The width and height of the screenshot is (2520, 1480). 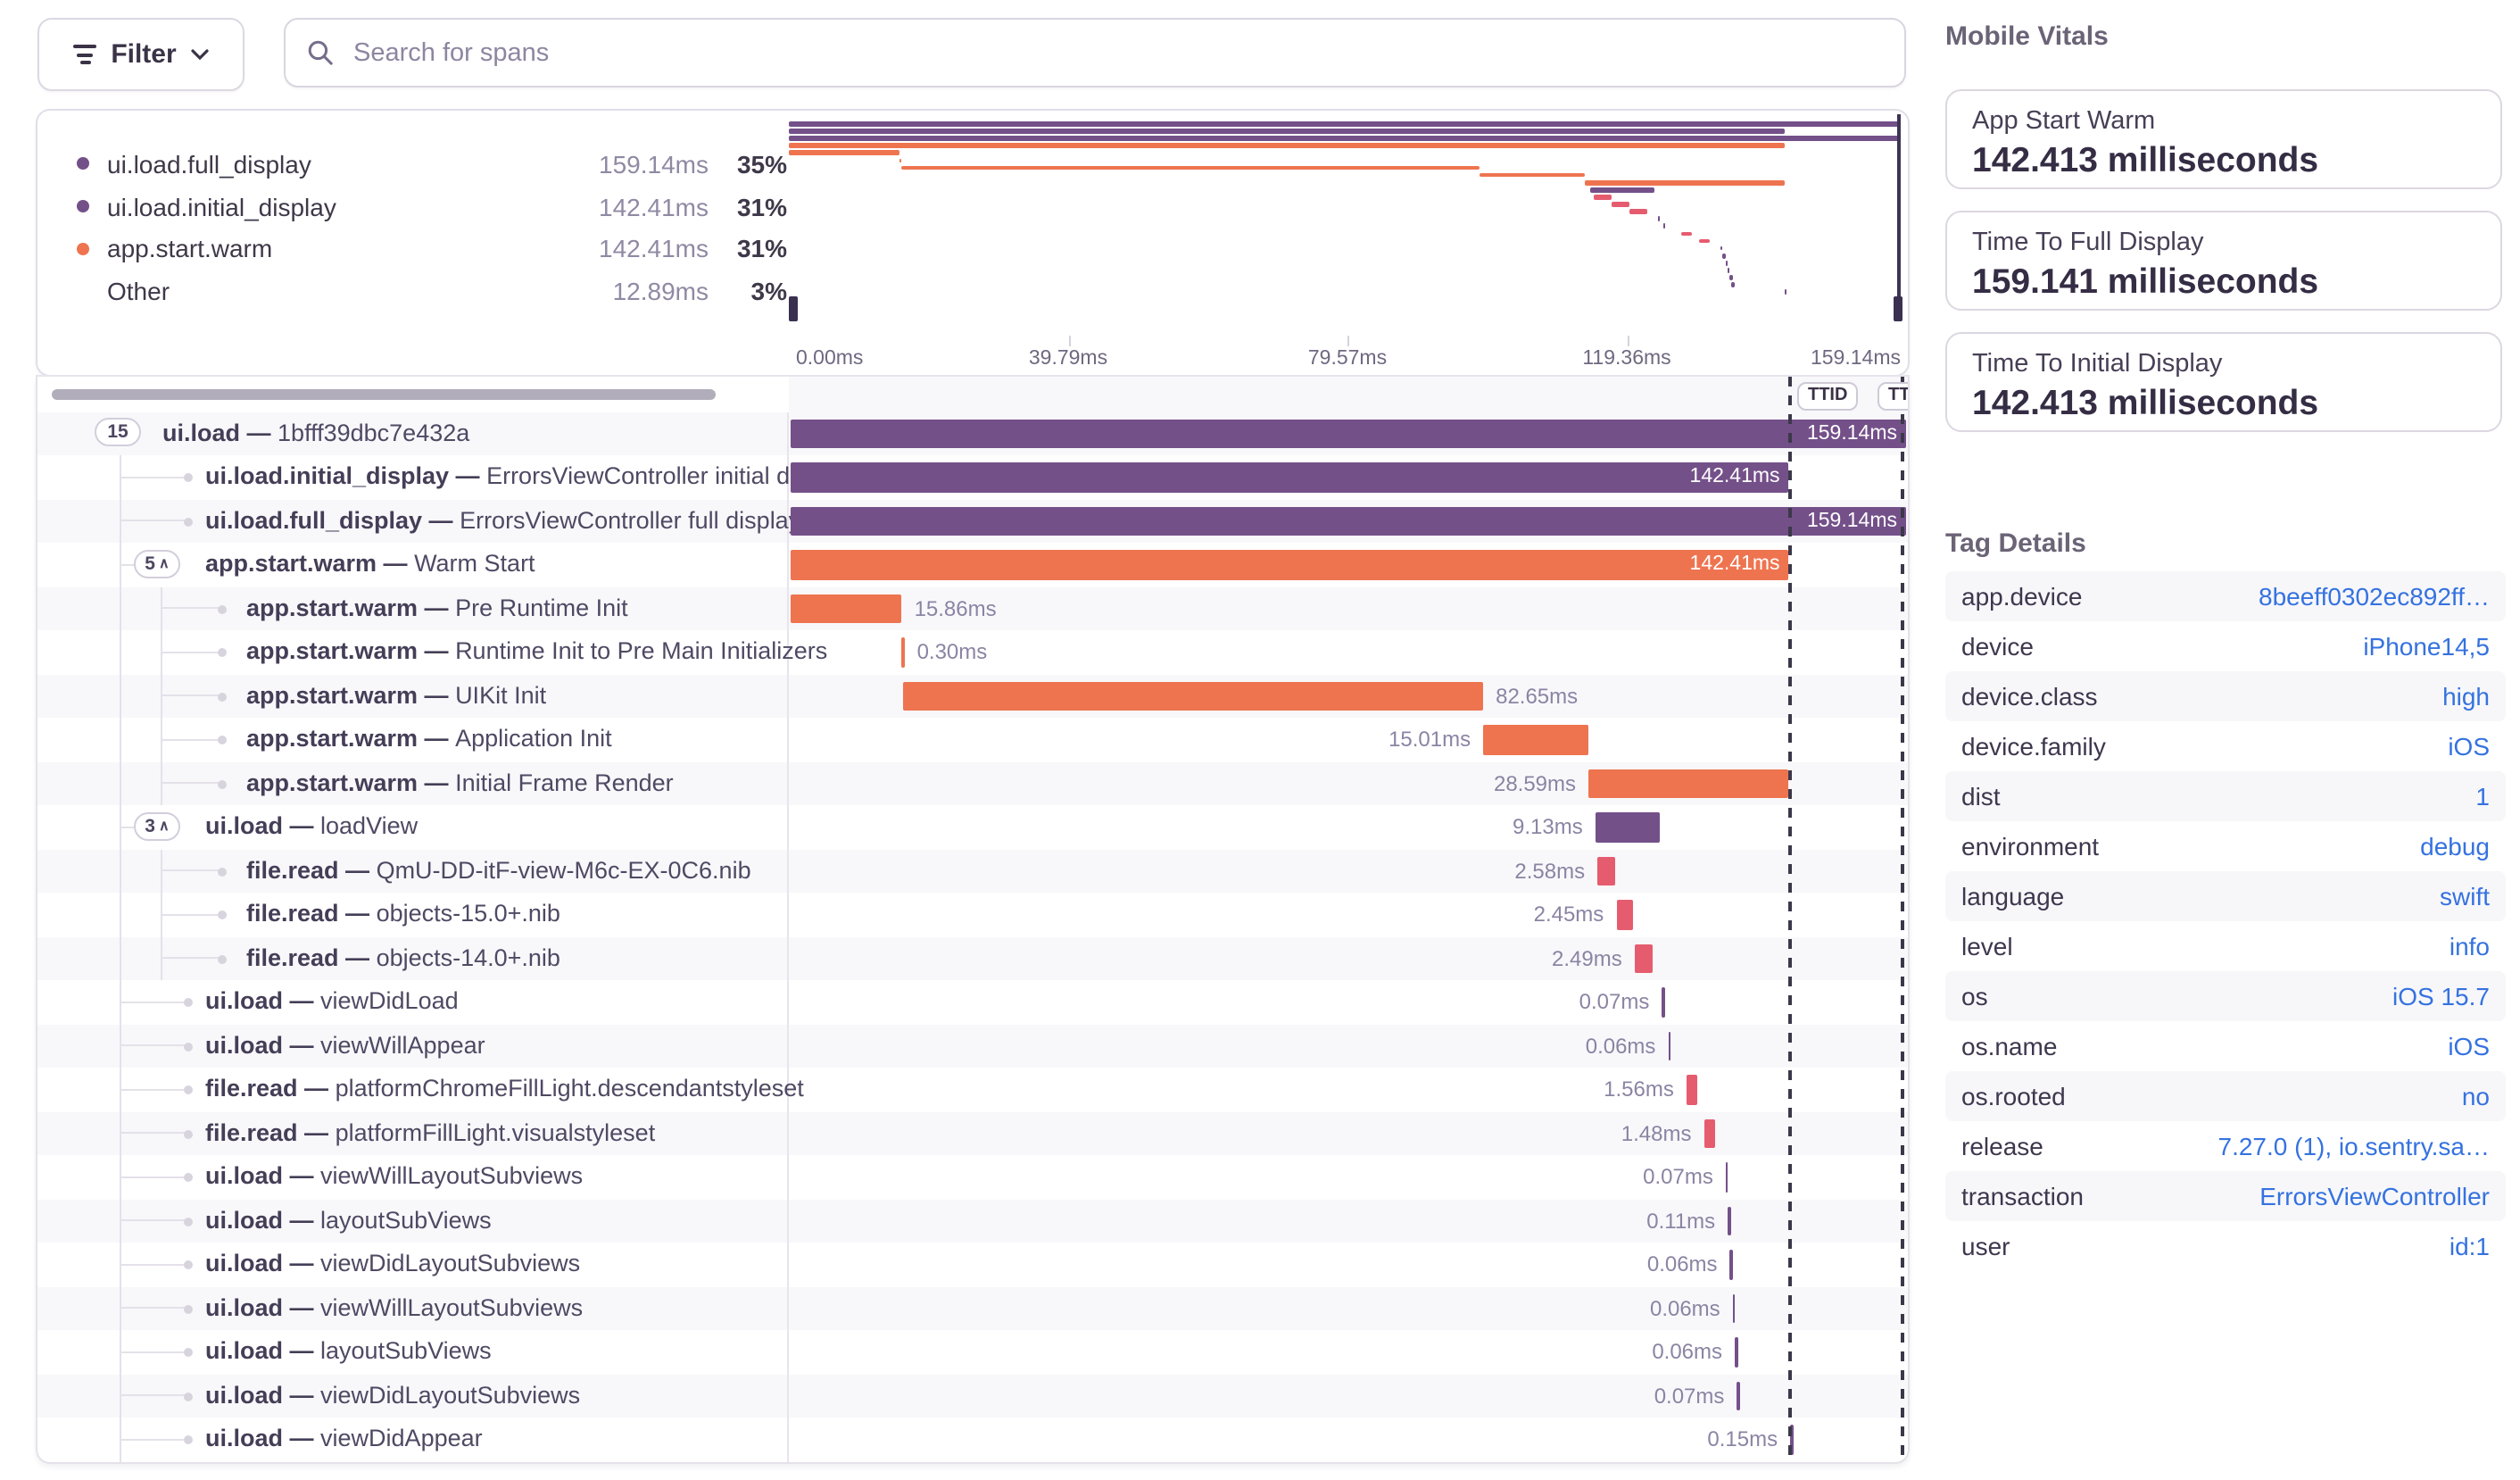 What do you see at coordinates (1639, 1089) in the screenshot?
I see `span-duration-label: 1.56ms` at bounding box center [1639, 1089].